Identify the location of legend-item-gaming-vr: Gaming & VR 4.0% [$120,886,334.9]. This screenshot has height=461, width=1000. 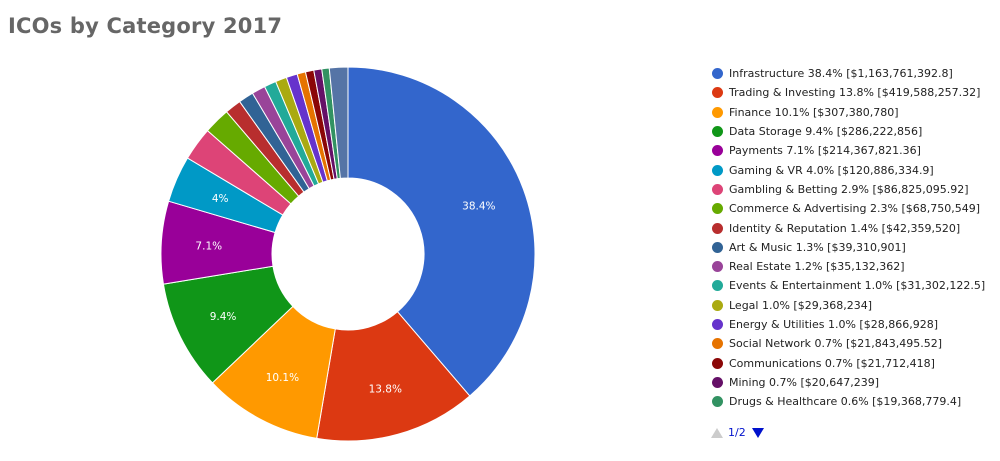
(853, 169).